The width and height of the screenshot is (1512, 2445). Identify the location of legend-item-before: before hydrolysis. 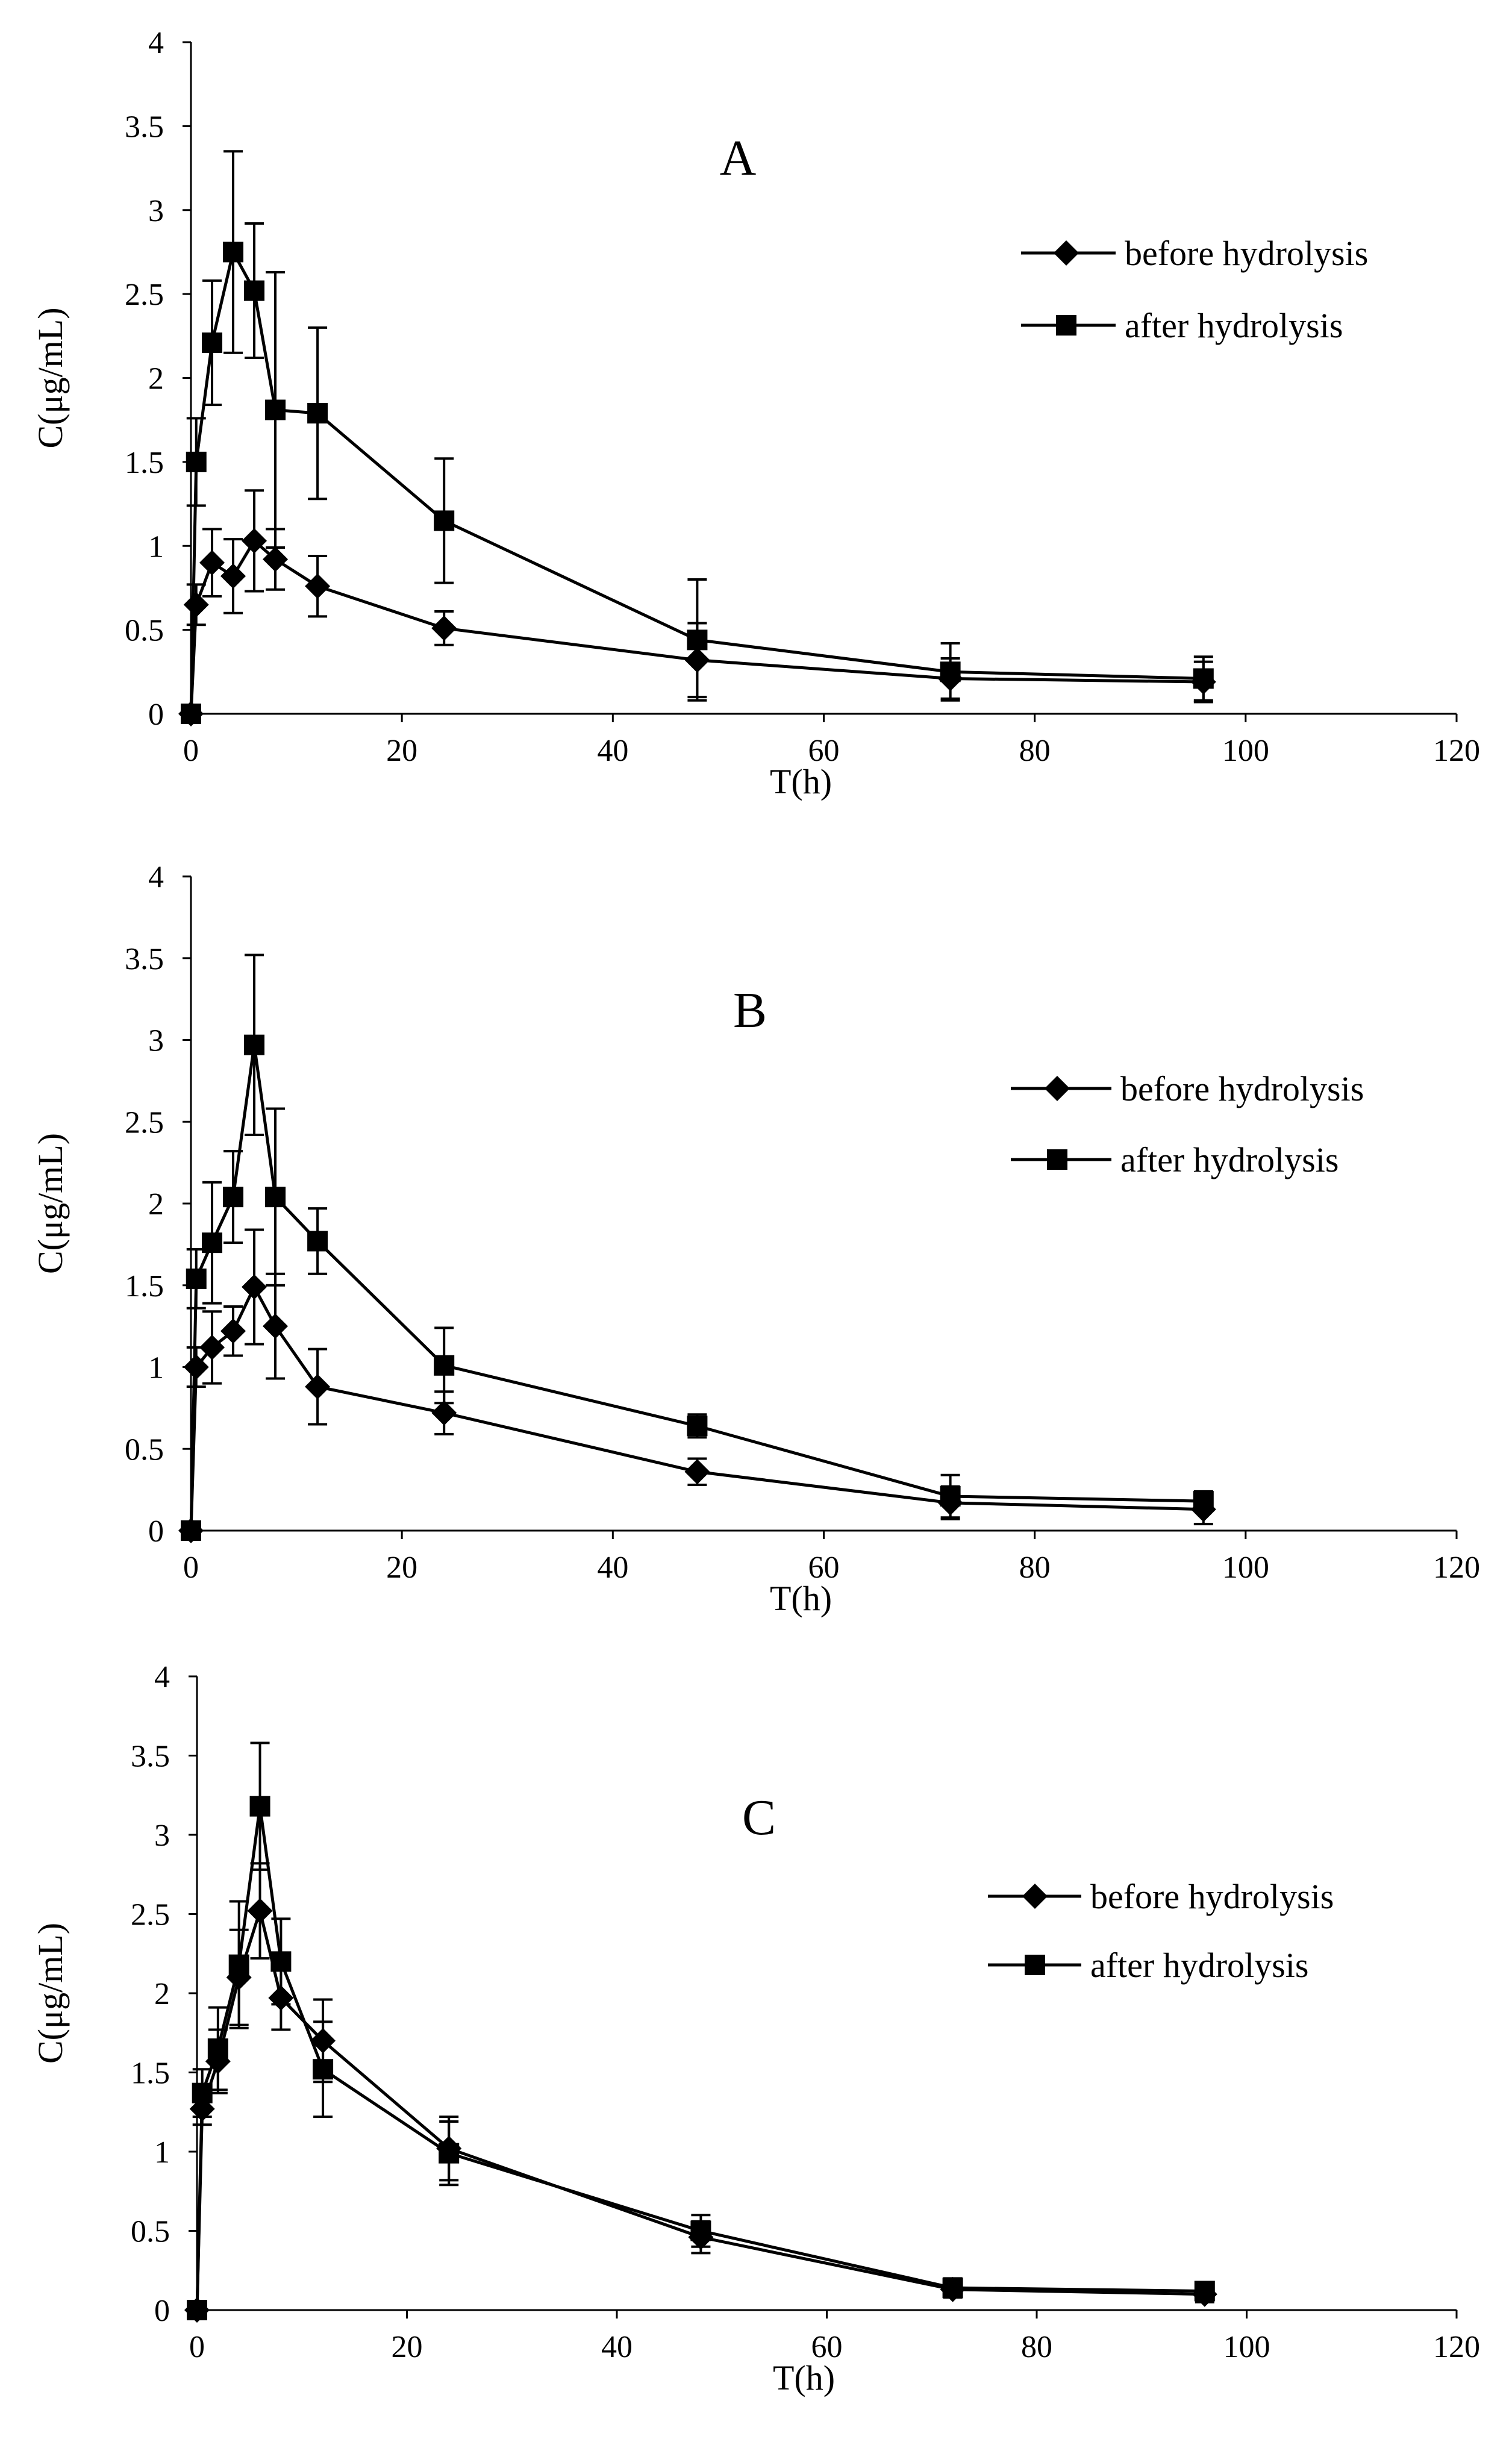
(1194, 253).